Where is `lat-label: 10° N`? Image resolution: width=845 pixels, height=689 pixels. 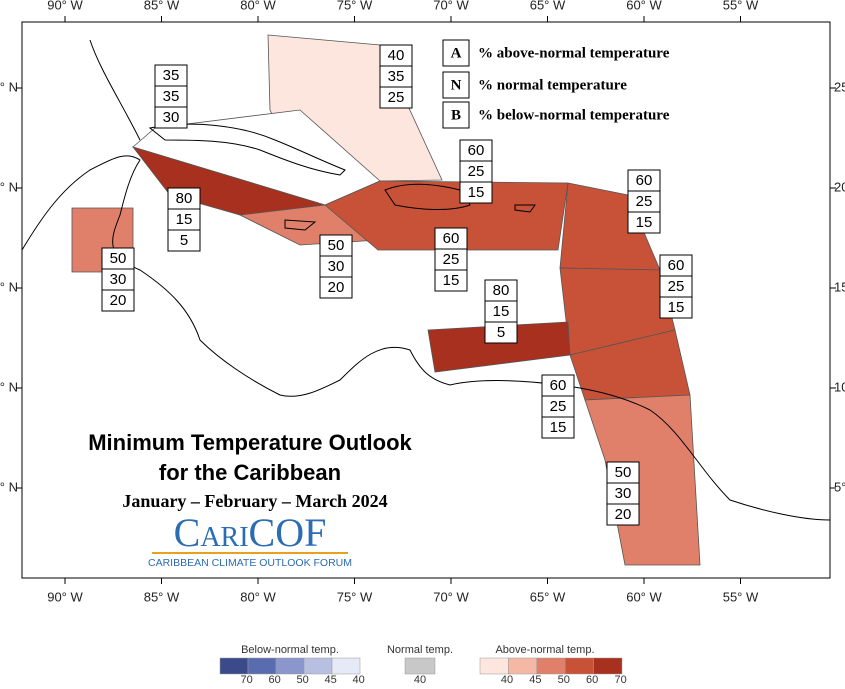 lat-label: 10° N is located at coordinates (839, 386).